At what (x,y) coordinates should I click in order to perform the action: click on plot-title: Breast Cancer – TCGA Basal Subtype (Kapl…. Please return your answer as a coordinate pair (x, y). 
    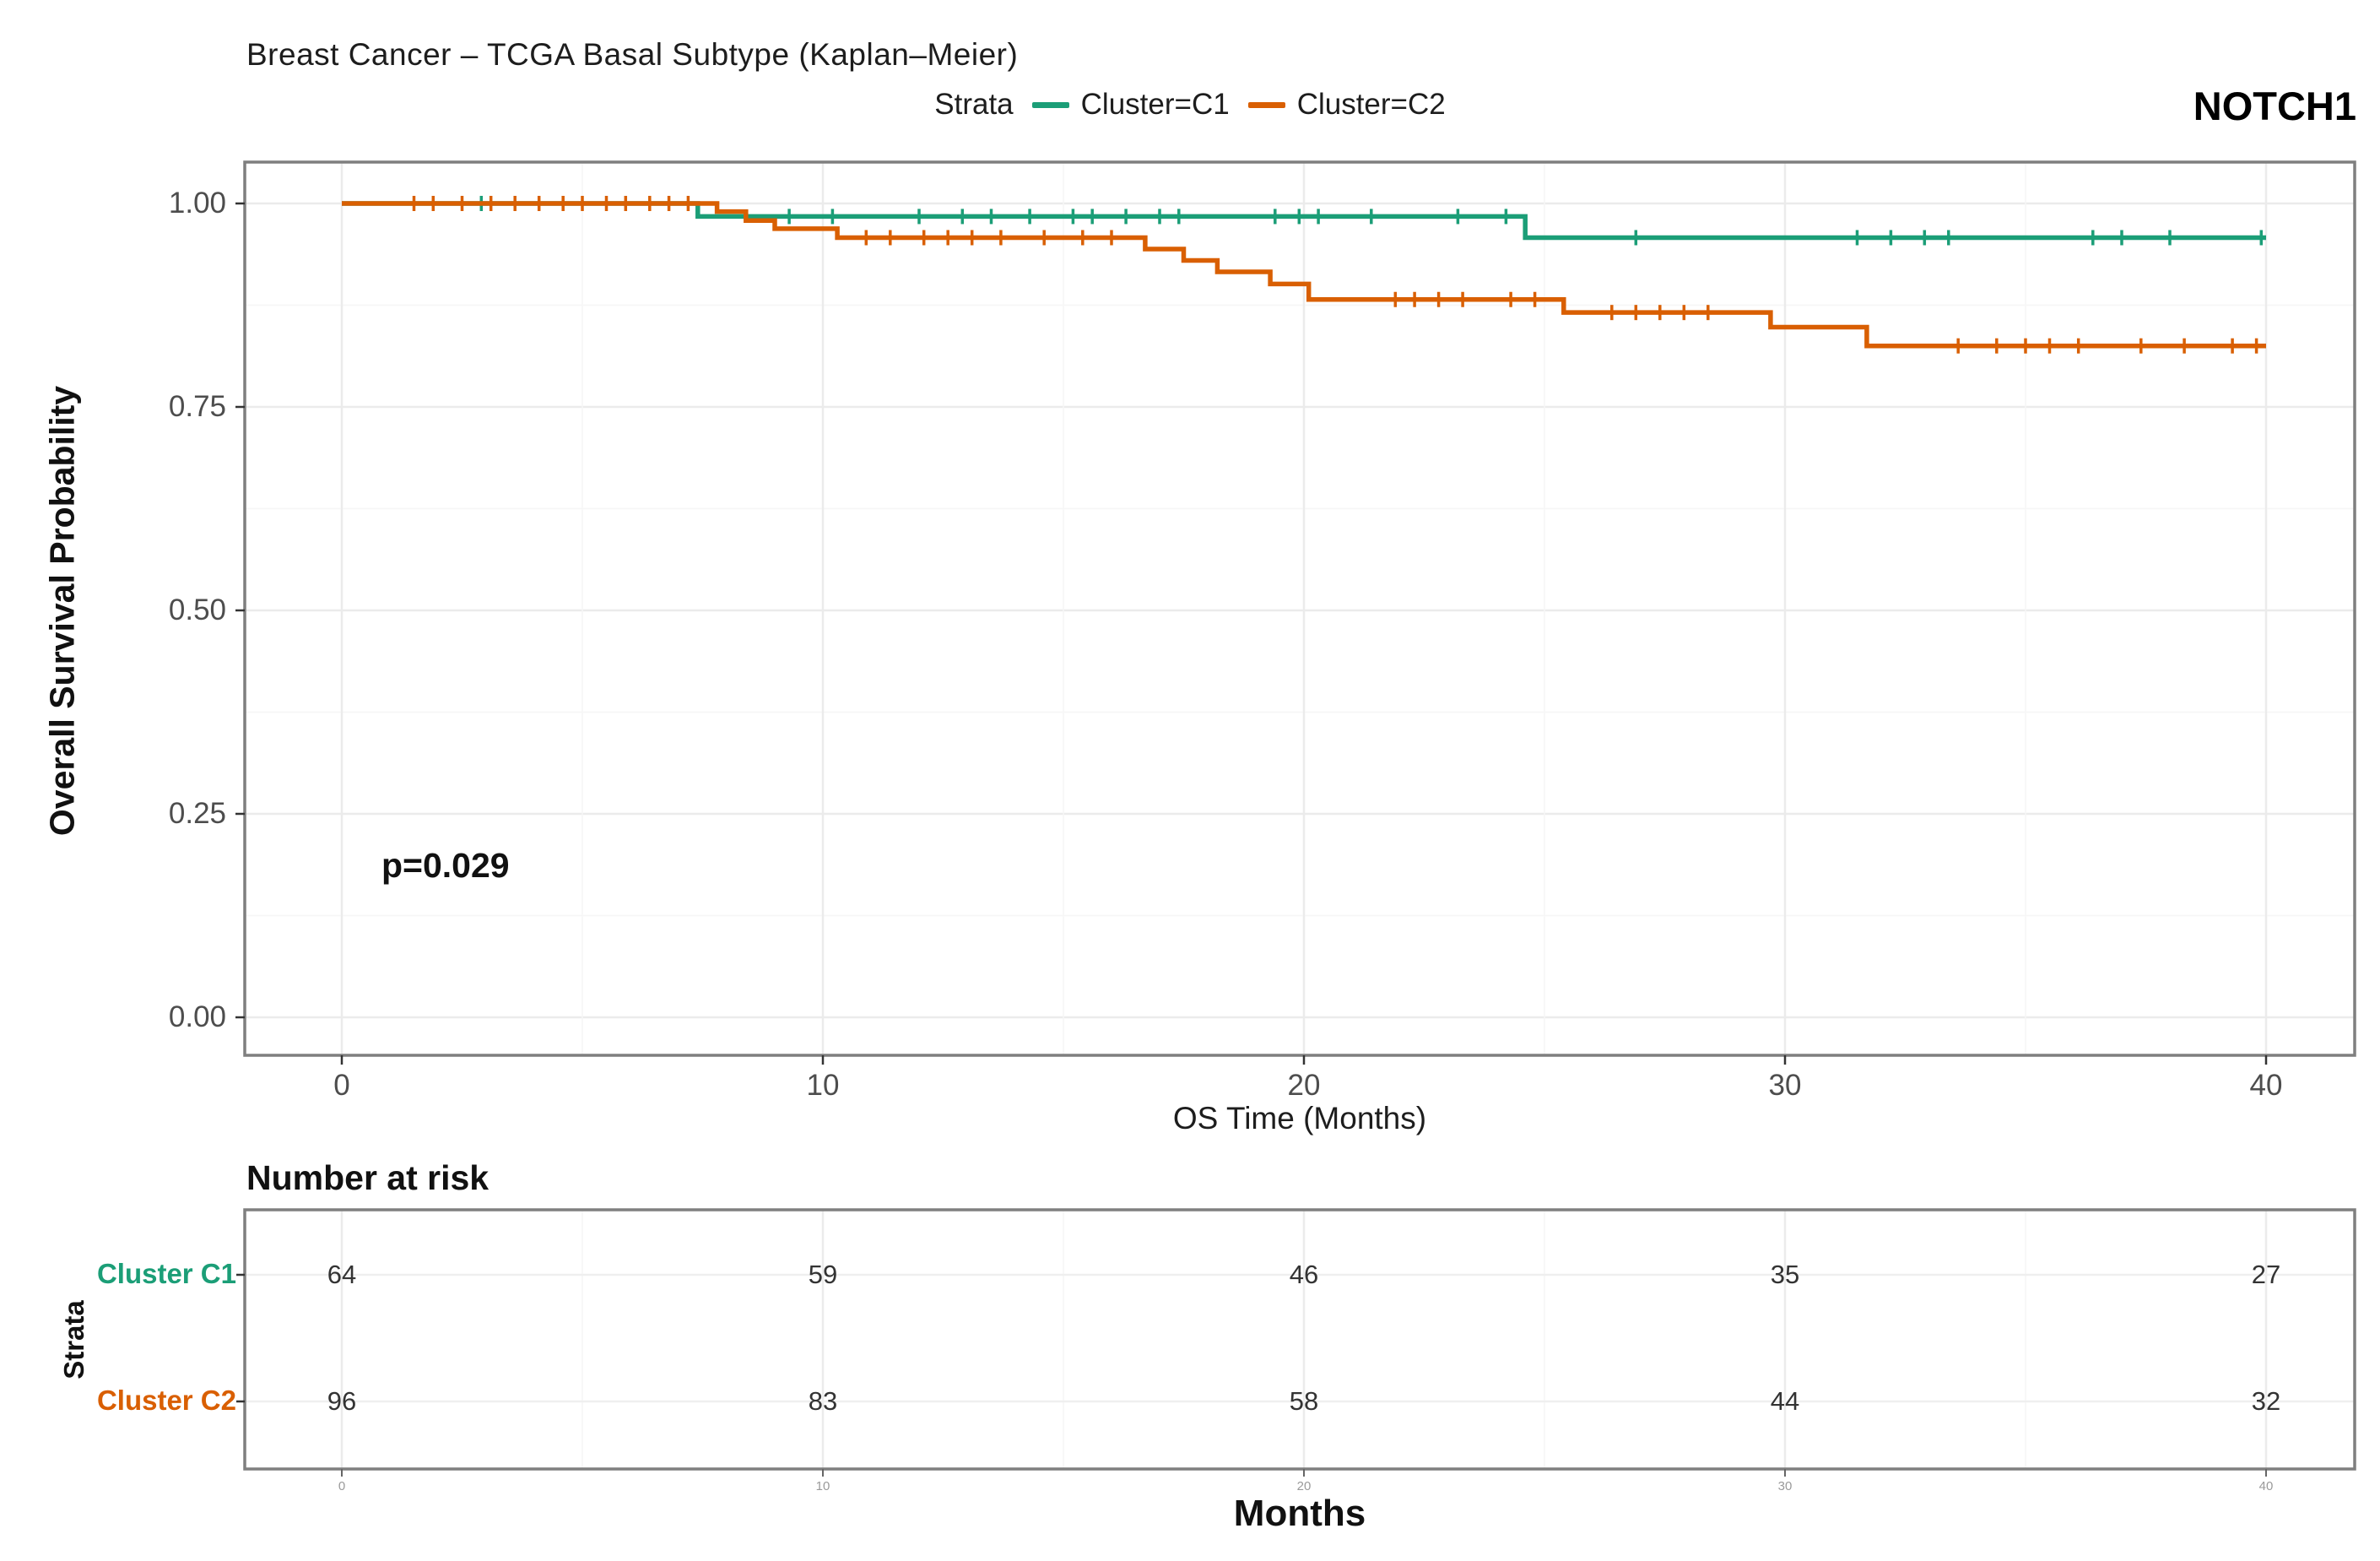
    Looking at the image, I should click on (632, 54).